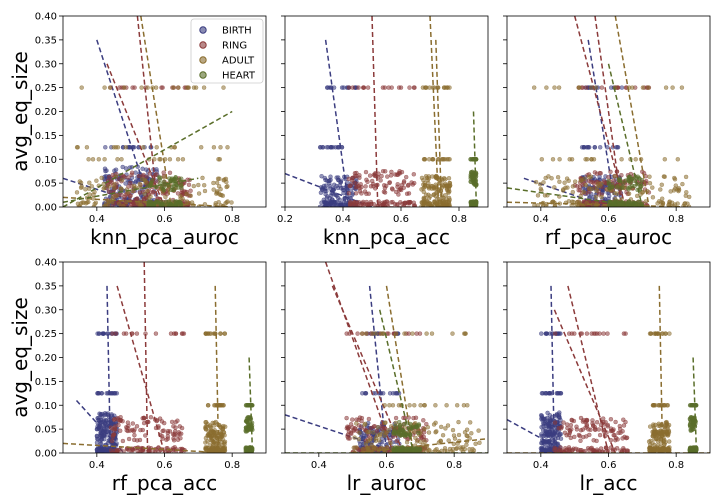  Describe the element at coordinates (46, 358) in the screenshot. I see `y-tick-label: 0.20` at that location.